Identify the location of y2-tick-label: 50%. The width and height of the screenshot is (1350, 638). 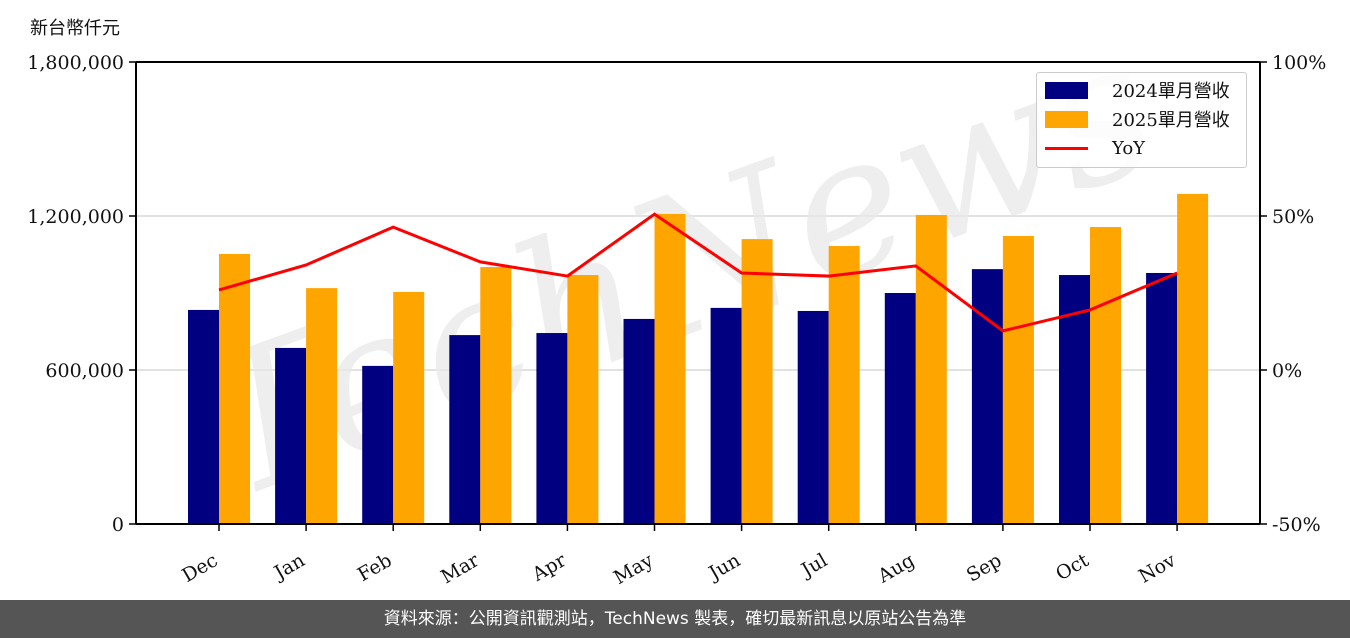
(1293, 217).